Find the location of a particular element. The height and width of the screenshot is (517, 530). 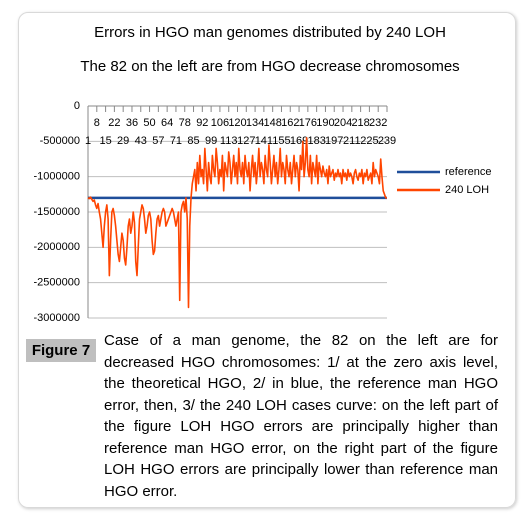

x-tick-label: 211 is located at coordinates (352, 141).